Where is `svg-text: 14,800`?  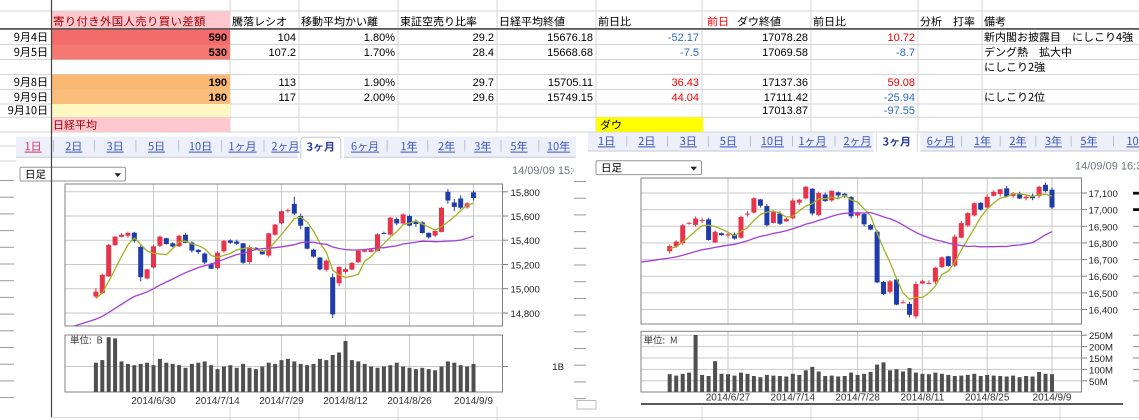
svg-text: 14,800 is located at coordinates (525, 314).